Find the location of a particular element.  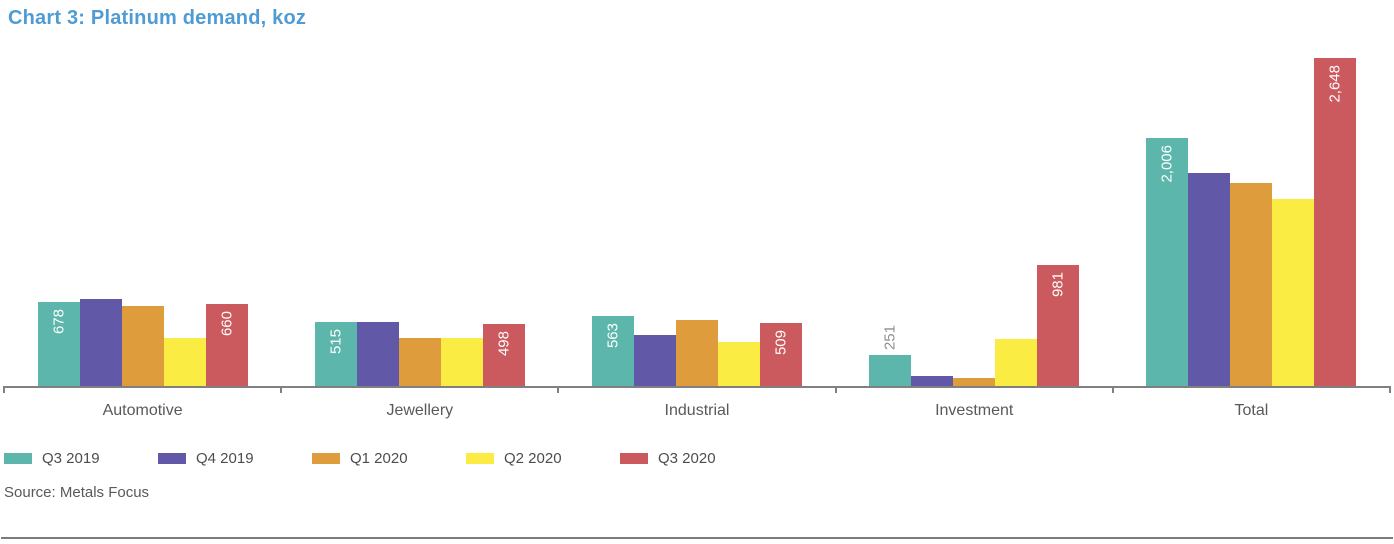

legend-item-q2-2020: Q2 2020 is located at coordinates (543, 458).